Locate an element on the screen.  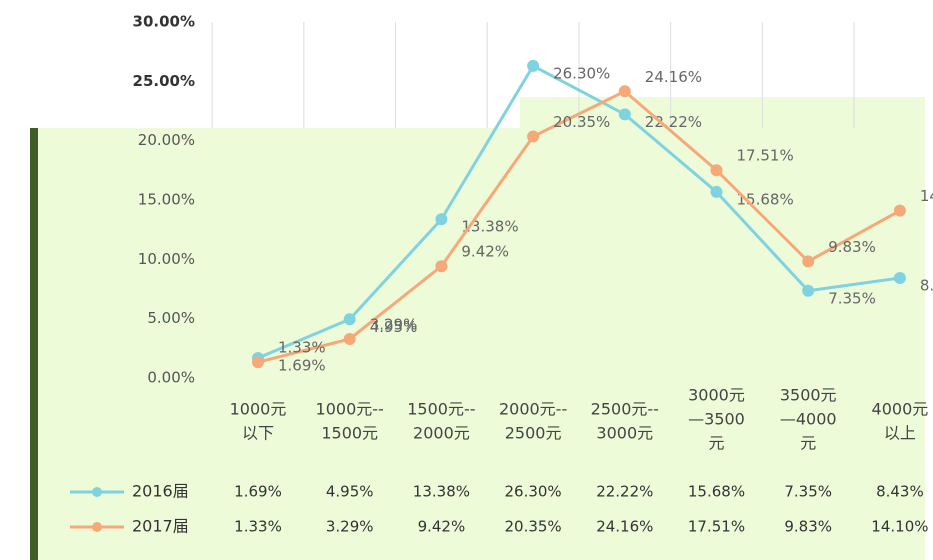
y-tick-label: 20.00% is located at coordinates (166, 140).